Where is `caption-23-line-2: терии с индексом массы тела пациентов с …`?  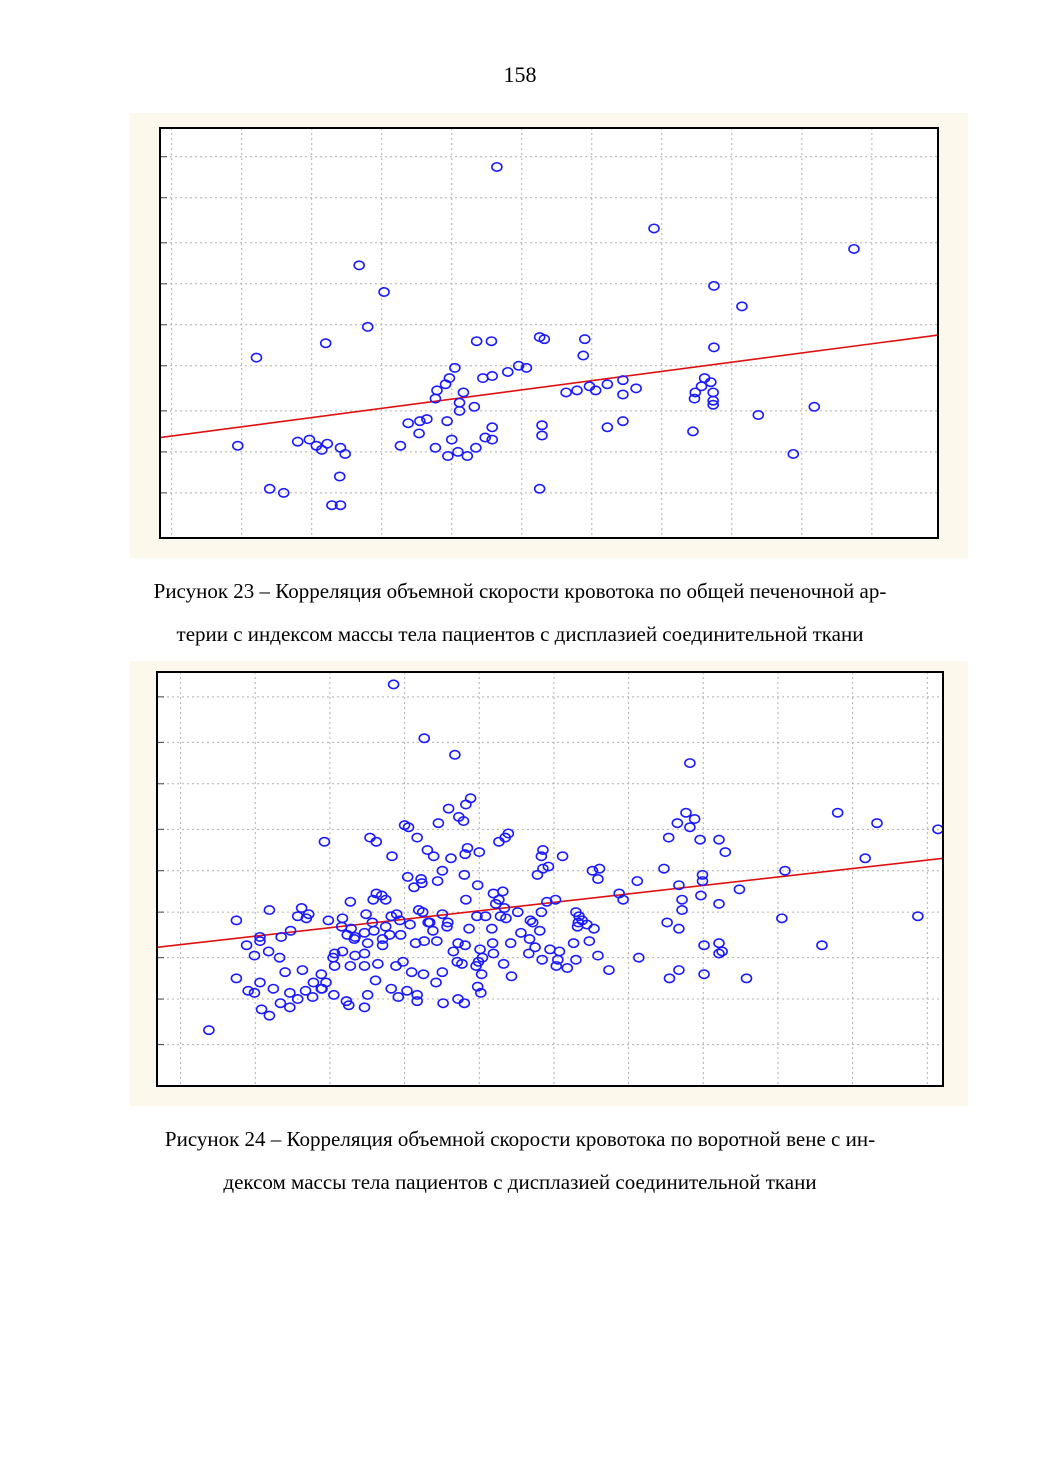 caption-23-line-2: терии с индексом массы тела пациентов с … is located at coordinates (520, 634).